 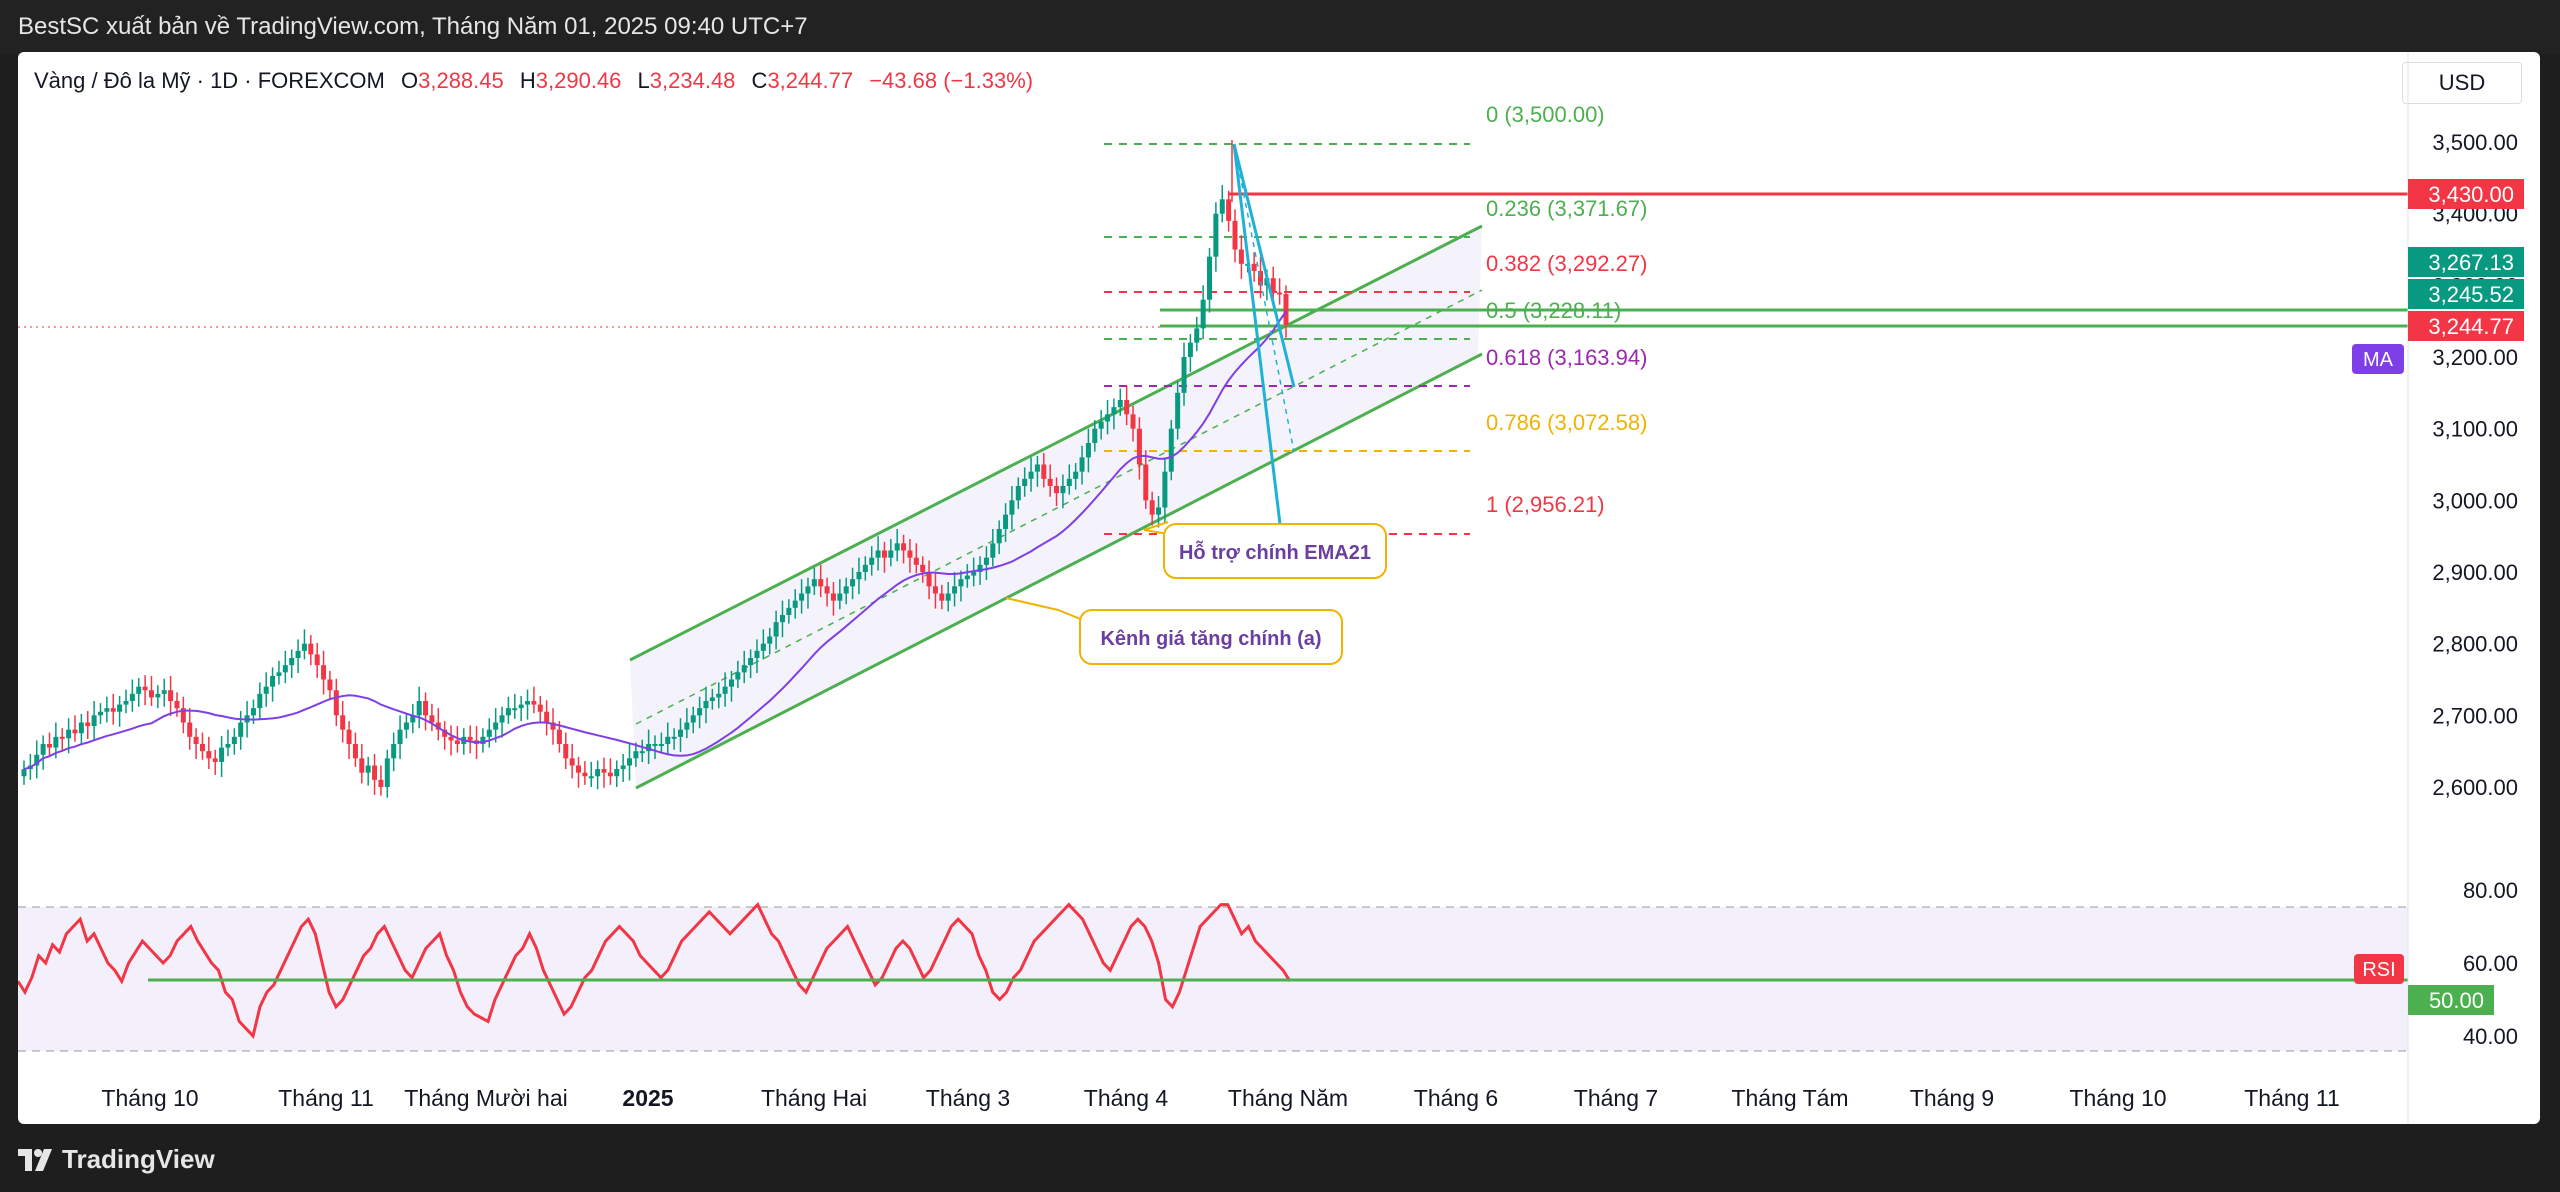 What do you see at coordinates (2471, 294) in the screenshot?
I see `price-label-text: 3,245.52` at bounding box center [2471, 294].